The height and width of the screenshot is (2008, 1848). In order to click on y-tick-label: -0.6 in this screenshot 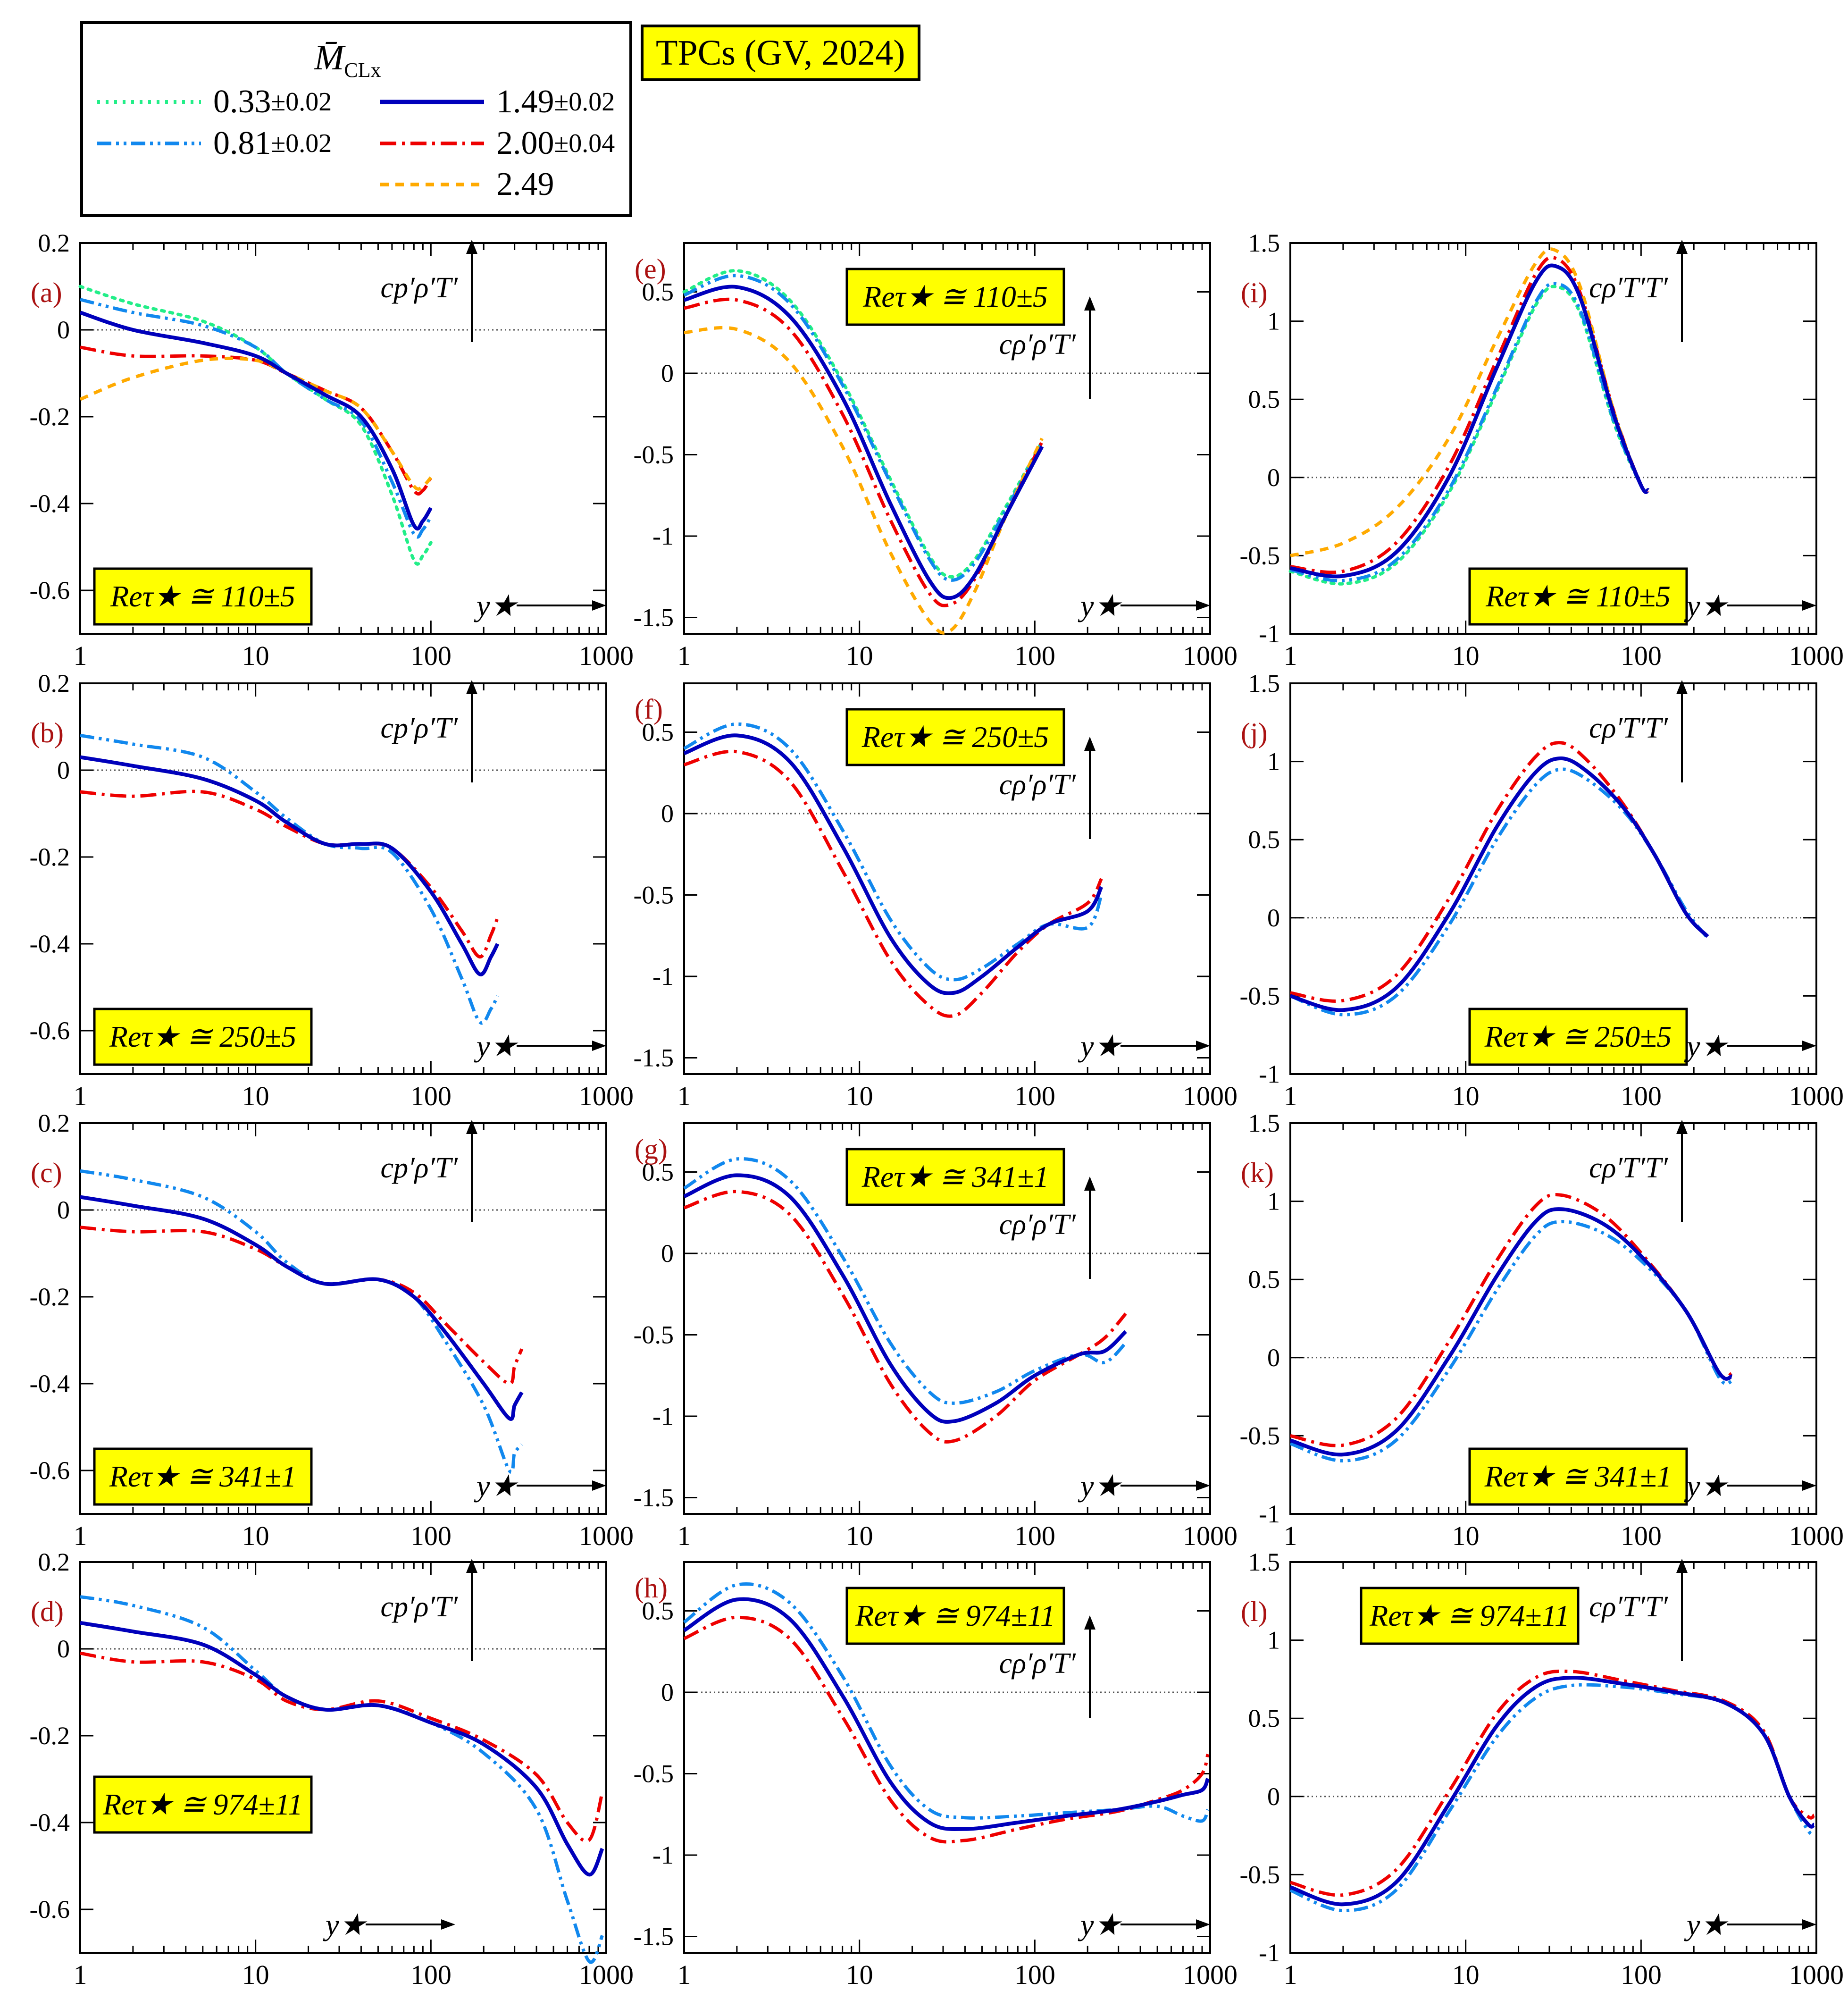, I will do `click(50, 1031)`.